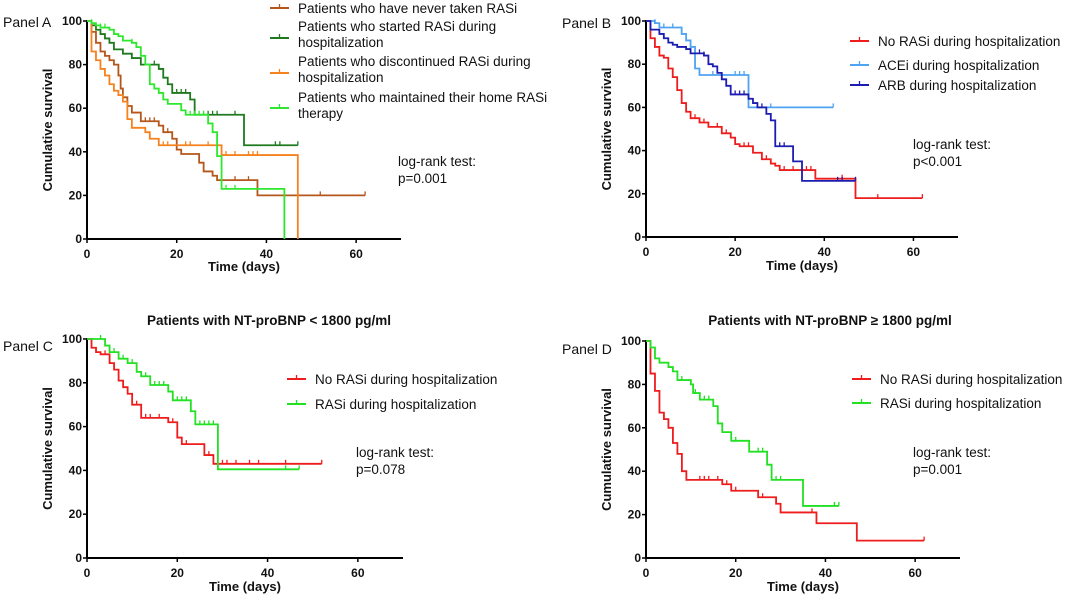 This screenshot has height=600, width=1084. I want to click on log-rank-annotation: p<0.001, so click(937, 161).